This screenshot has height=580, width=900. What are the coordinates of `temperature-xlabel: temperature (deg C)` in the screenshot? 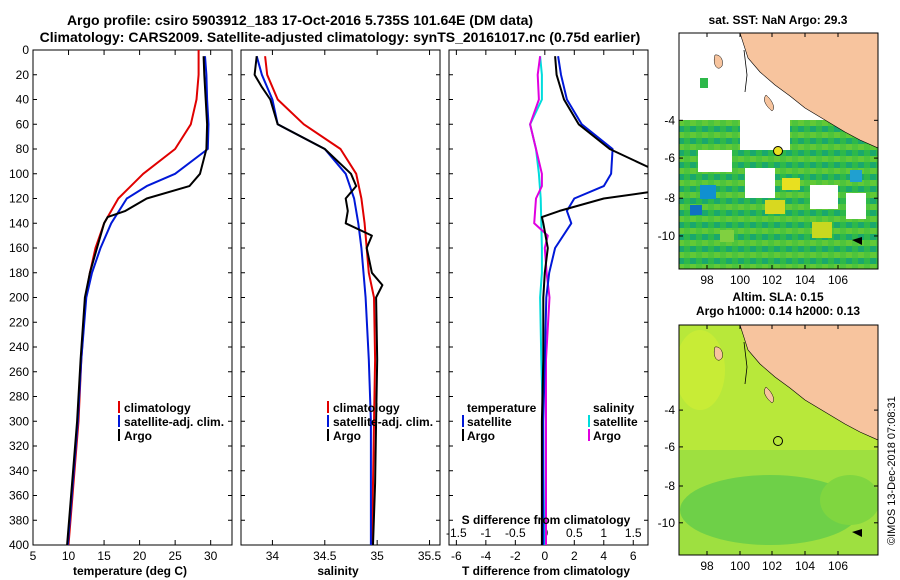 It's located at (130, 571).